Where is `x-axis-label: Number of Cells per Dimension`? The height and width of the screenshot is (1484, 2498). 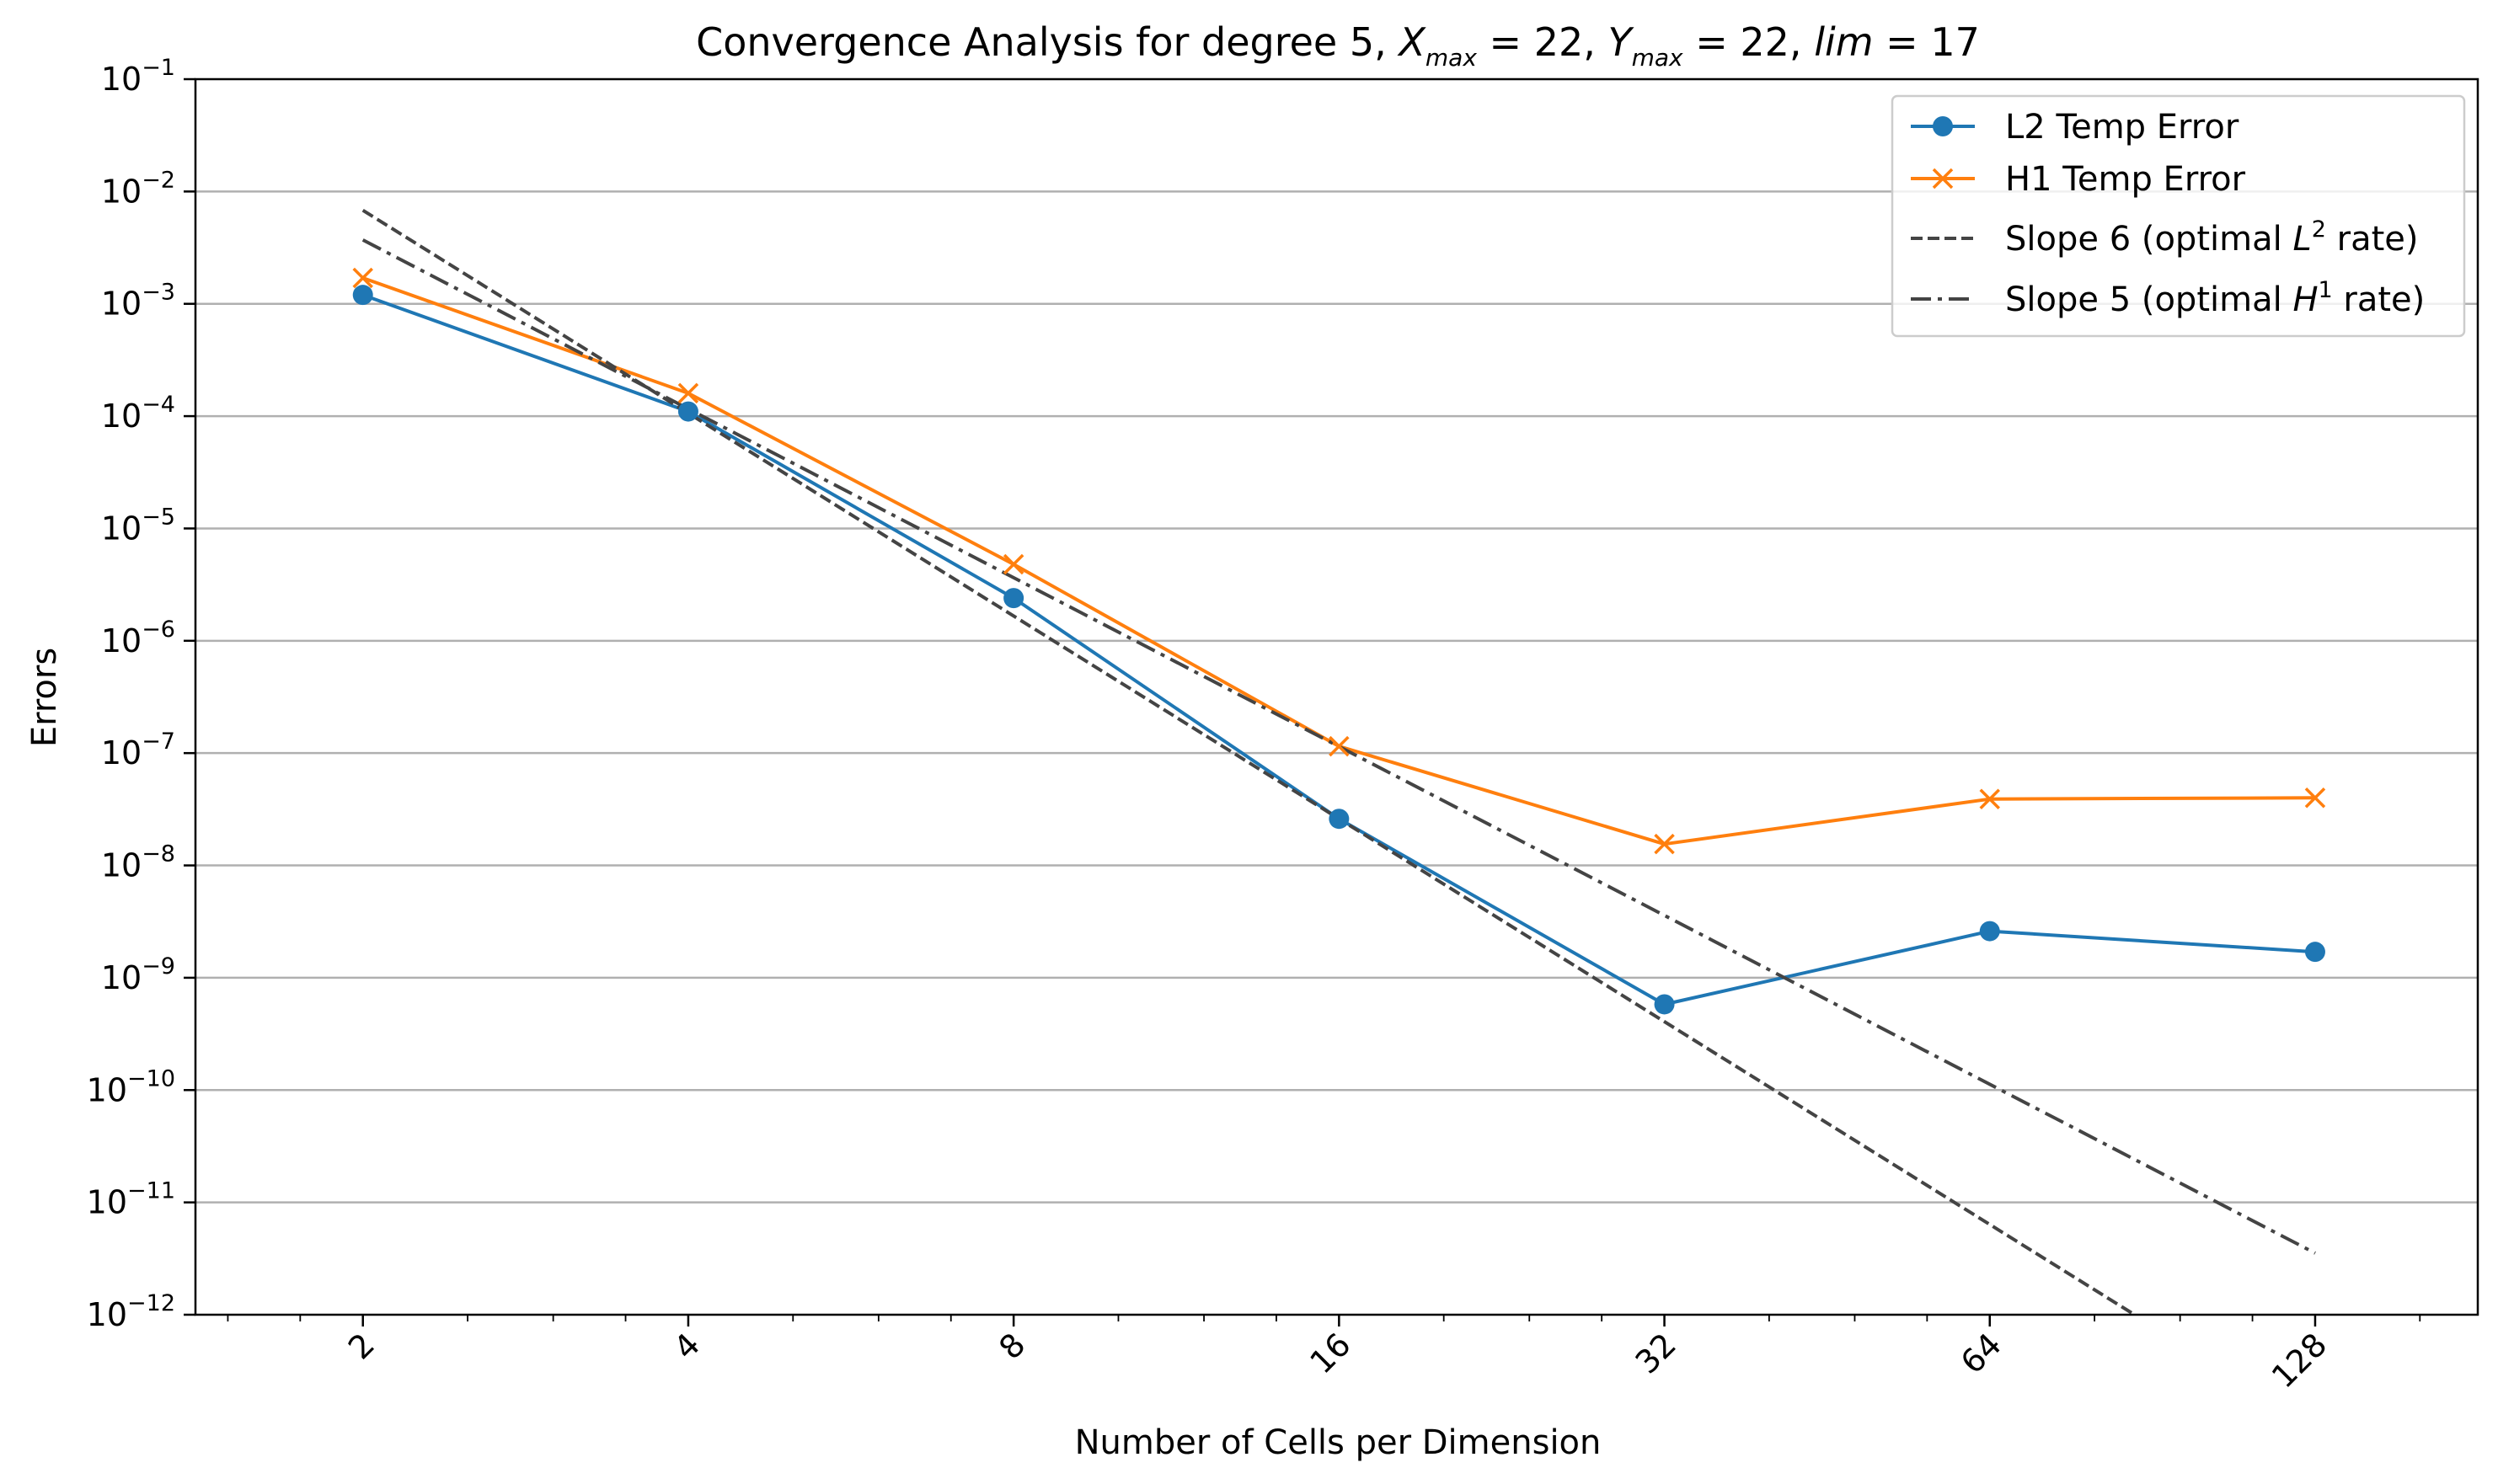 x-axis-label: Number of Cells per Dimension is located at coordinates (1338, 1443).